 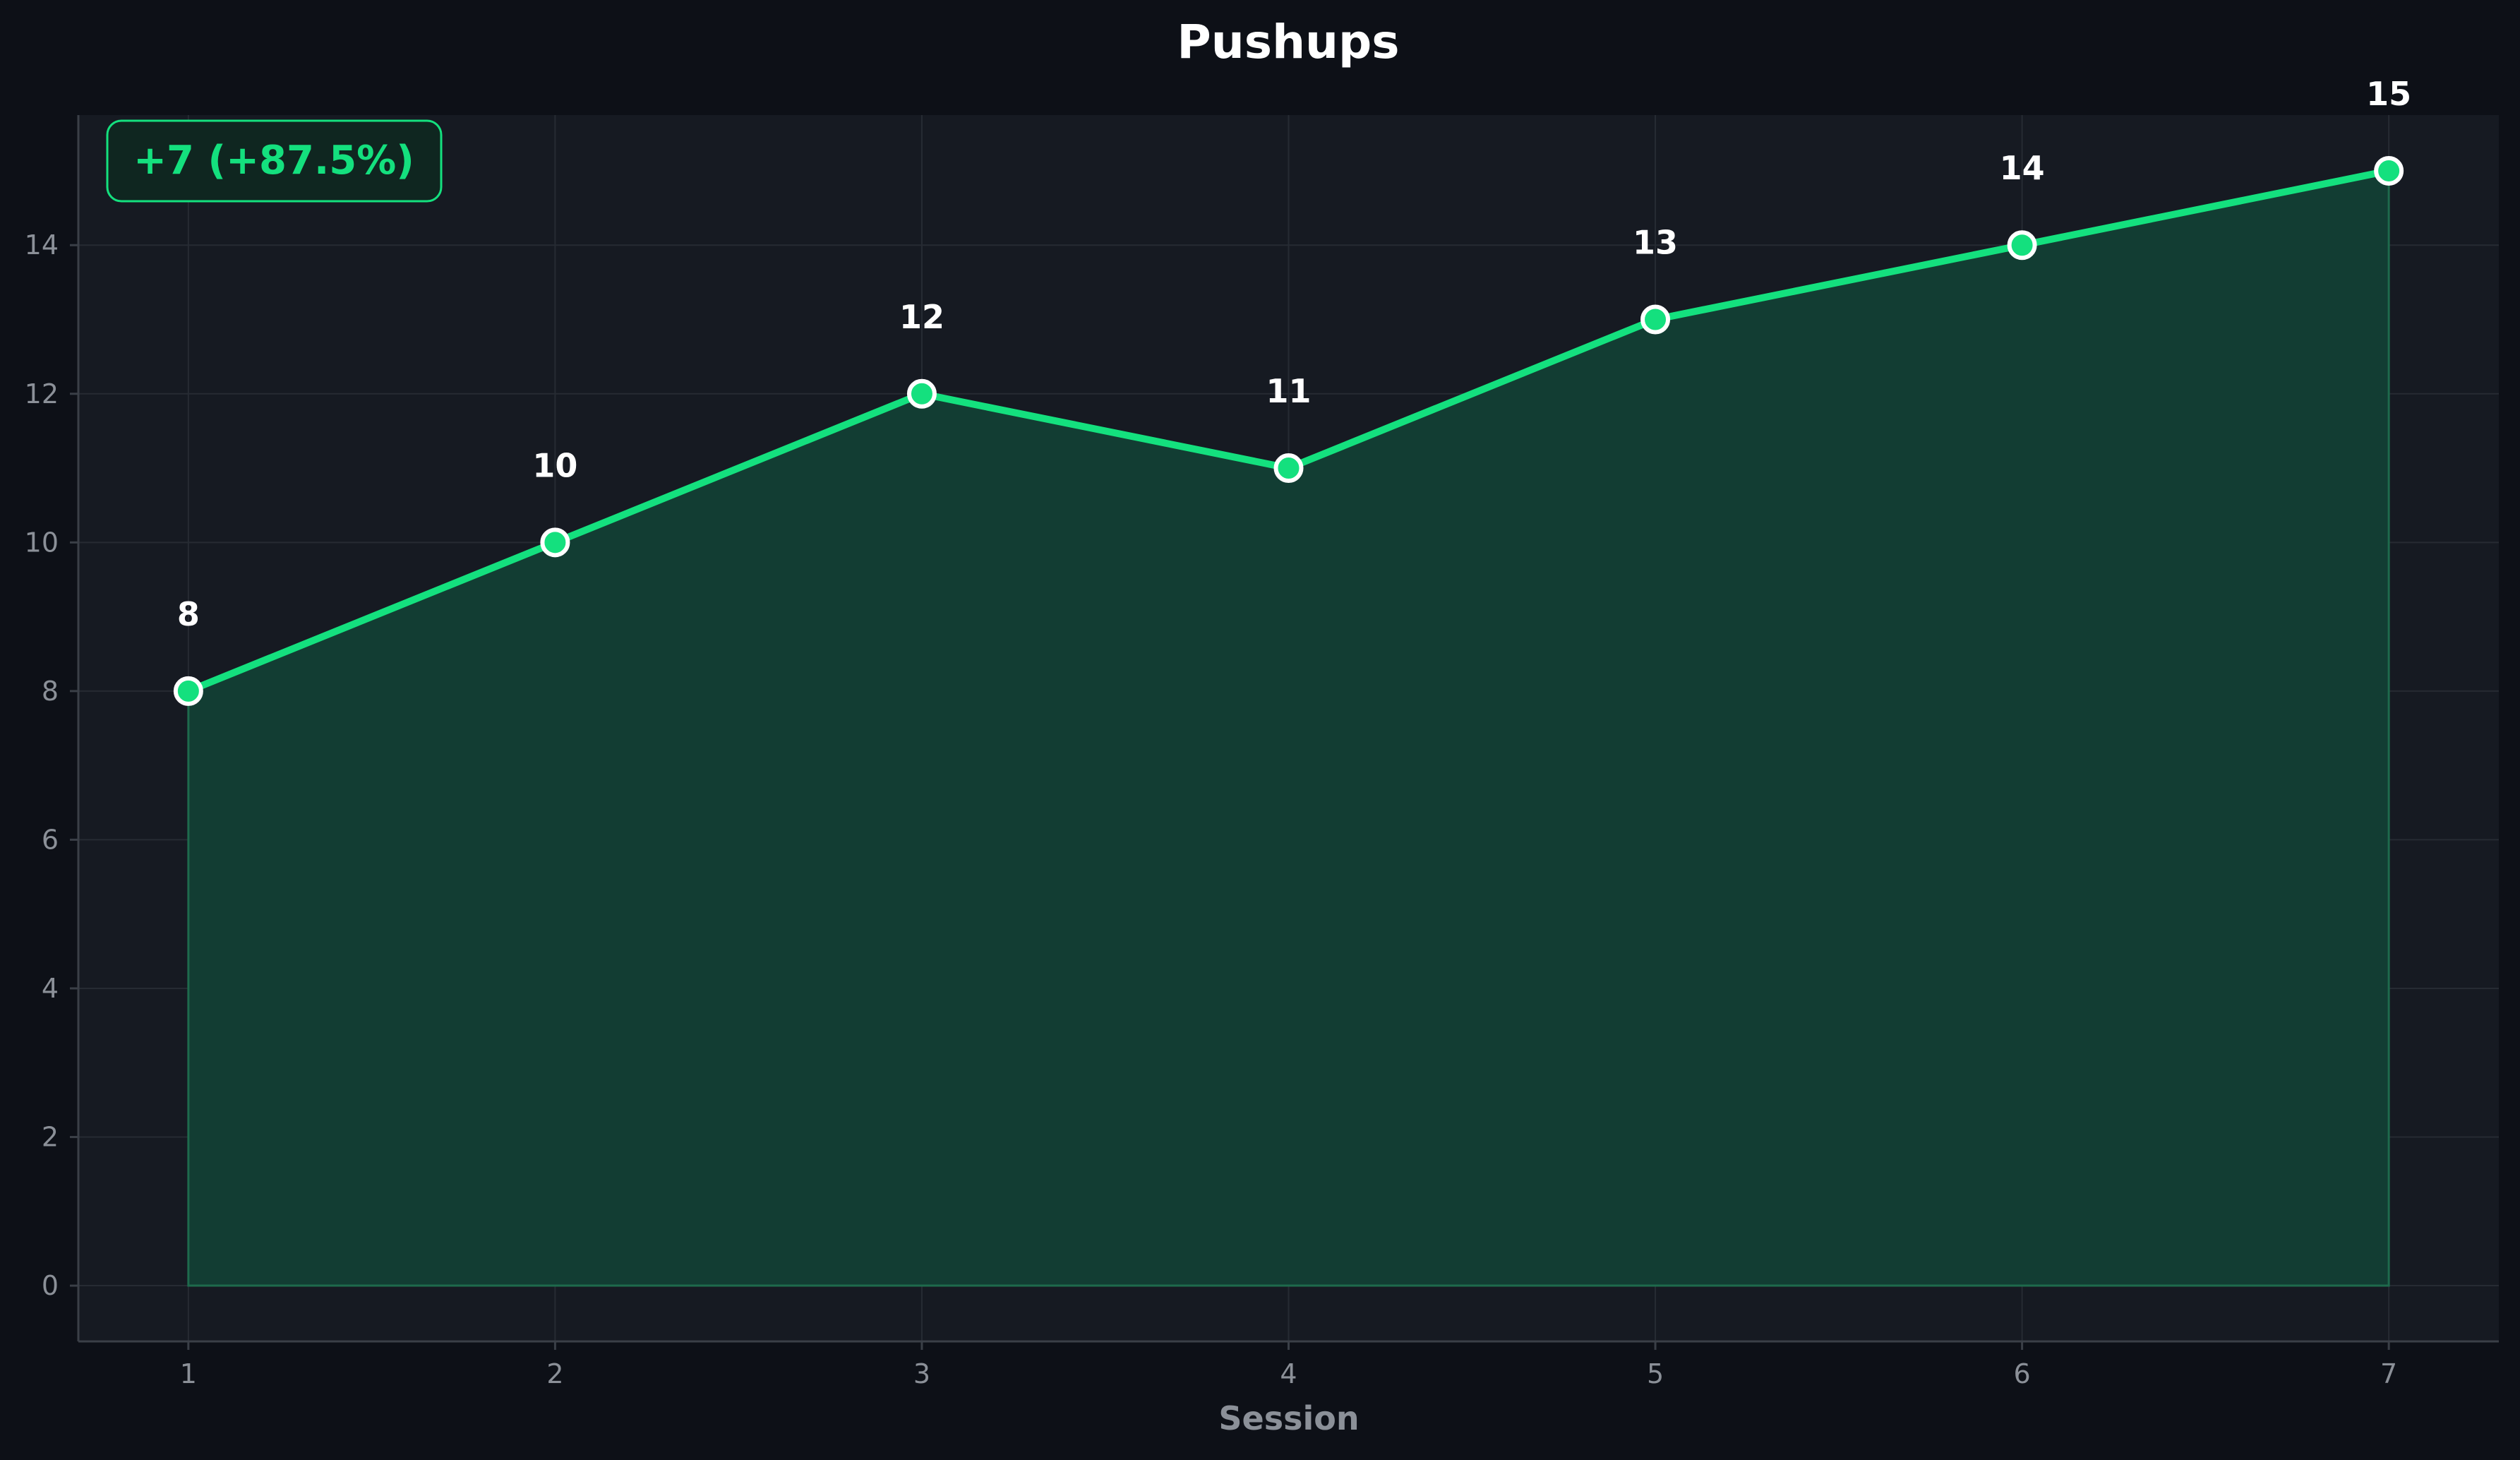 I want to click on y-tick-label: 14, so click(x=42, y=245).